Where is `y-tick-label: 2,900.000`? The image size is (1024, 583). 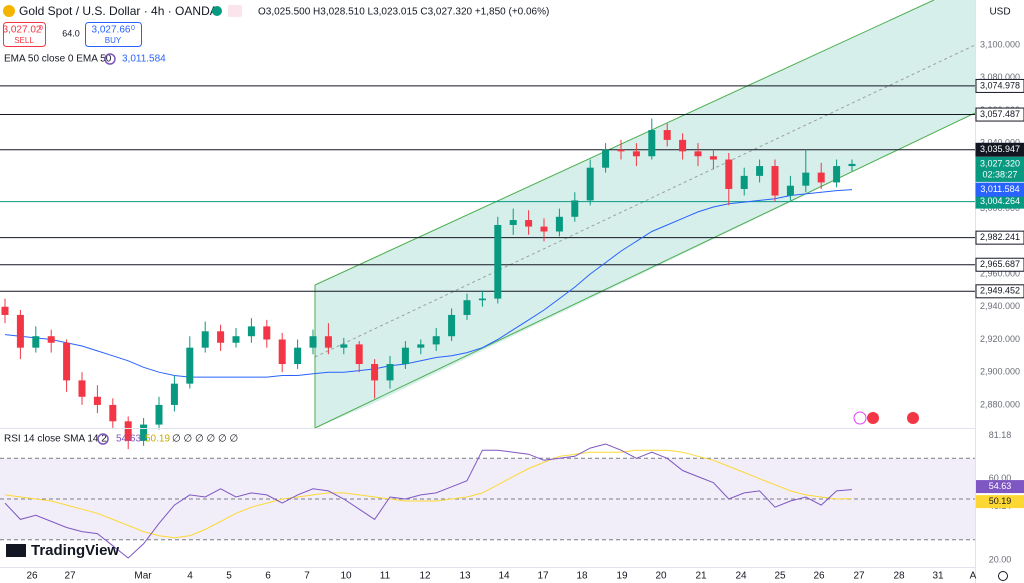
y-tick-label: 2,900.000 is located at coordinates (1000, 372).